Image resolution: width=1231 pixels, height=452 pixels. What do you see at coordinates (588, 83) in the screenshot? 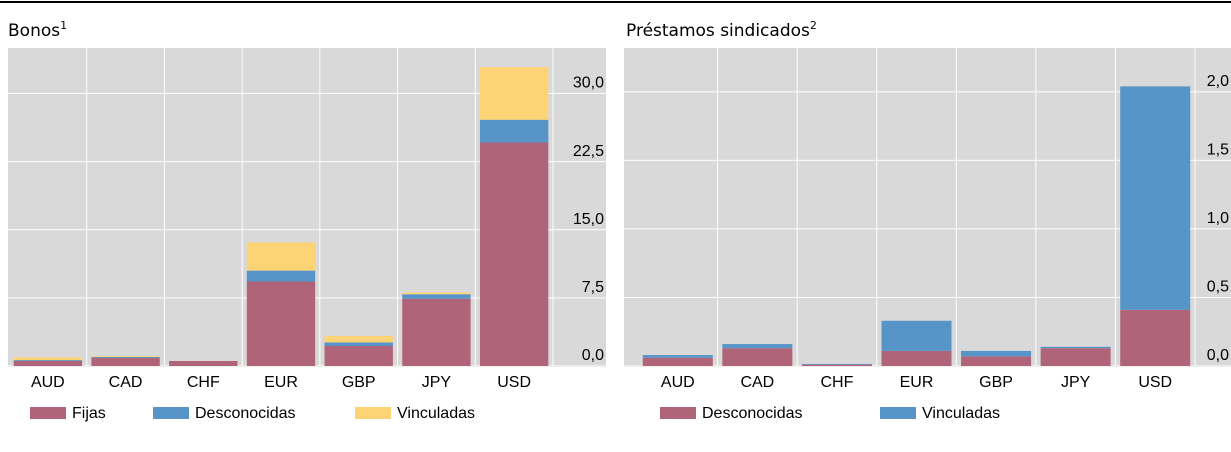
I see `y-tick-label: 30,0` at bounding box center [588, 83].